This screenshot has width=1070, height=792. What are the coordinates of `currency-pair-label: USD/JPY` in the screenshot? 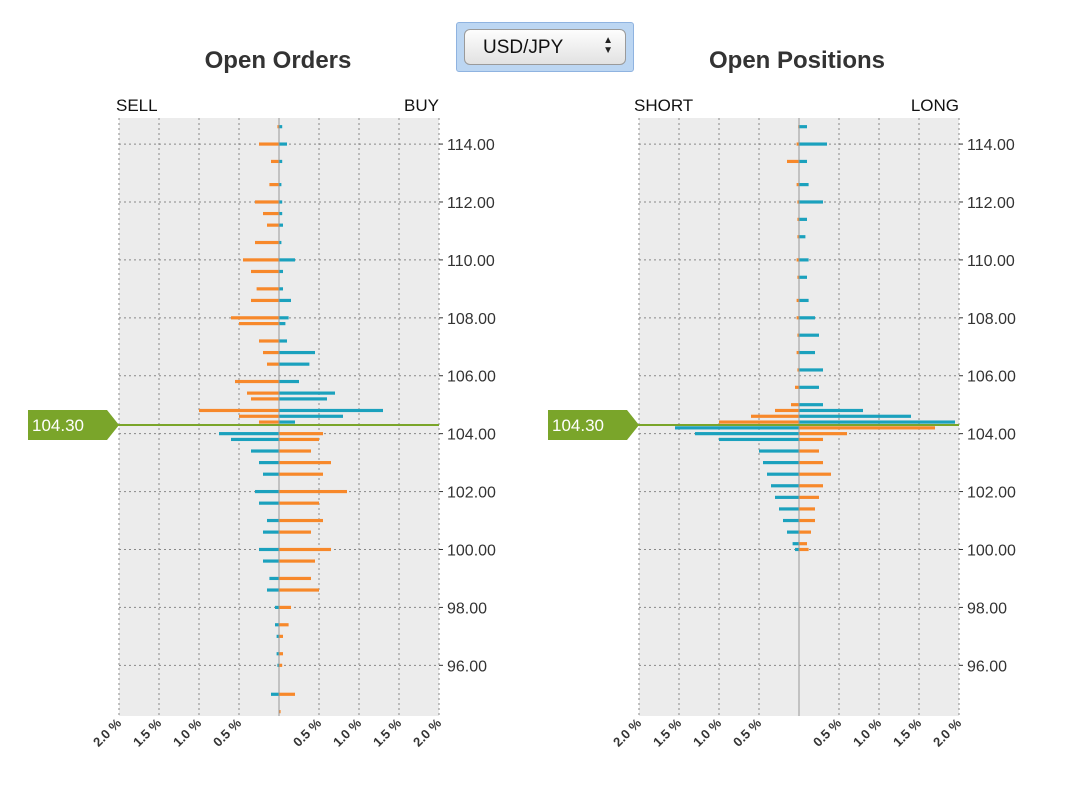 It's located at (523, 47).